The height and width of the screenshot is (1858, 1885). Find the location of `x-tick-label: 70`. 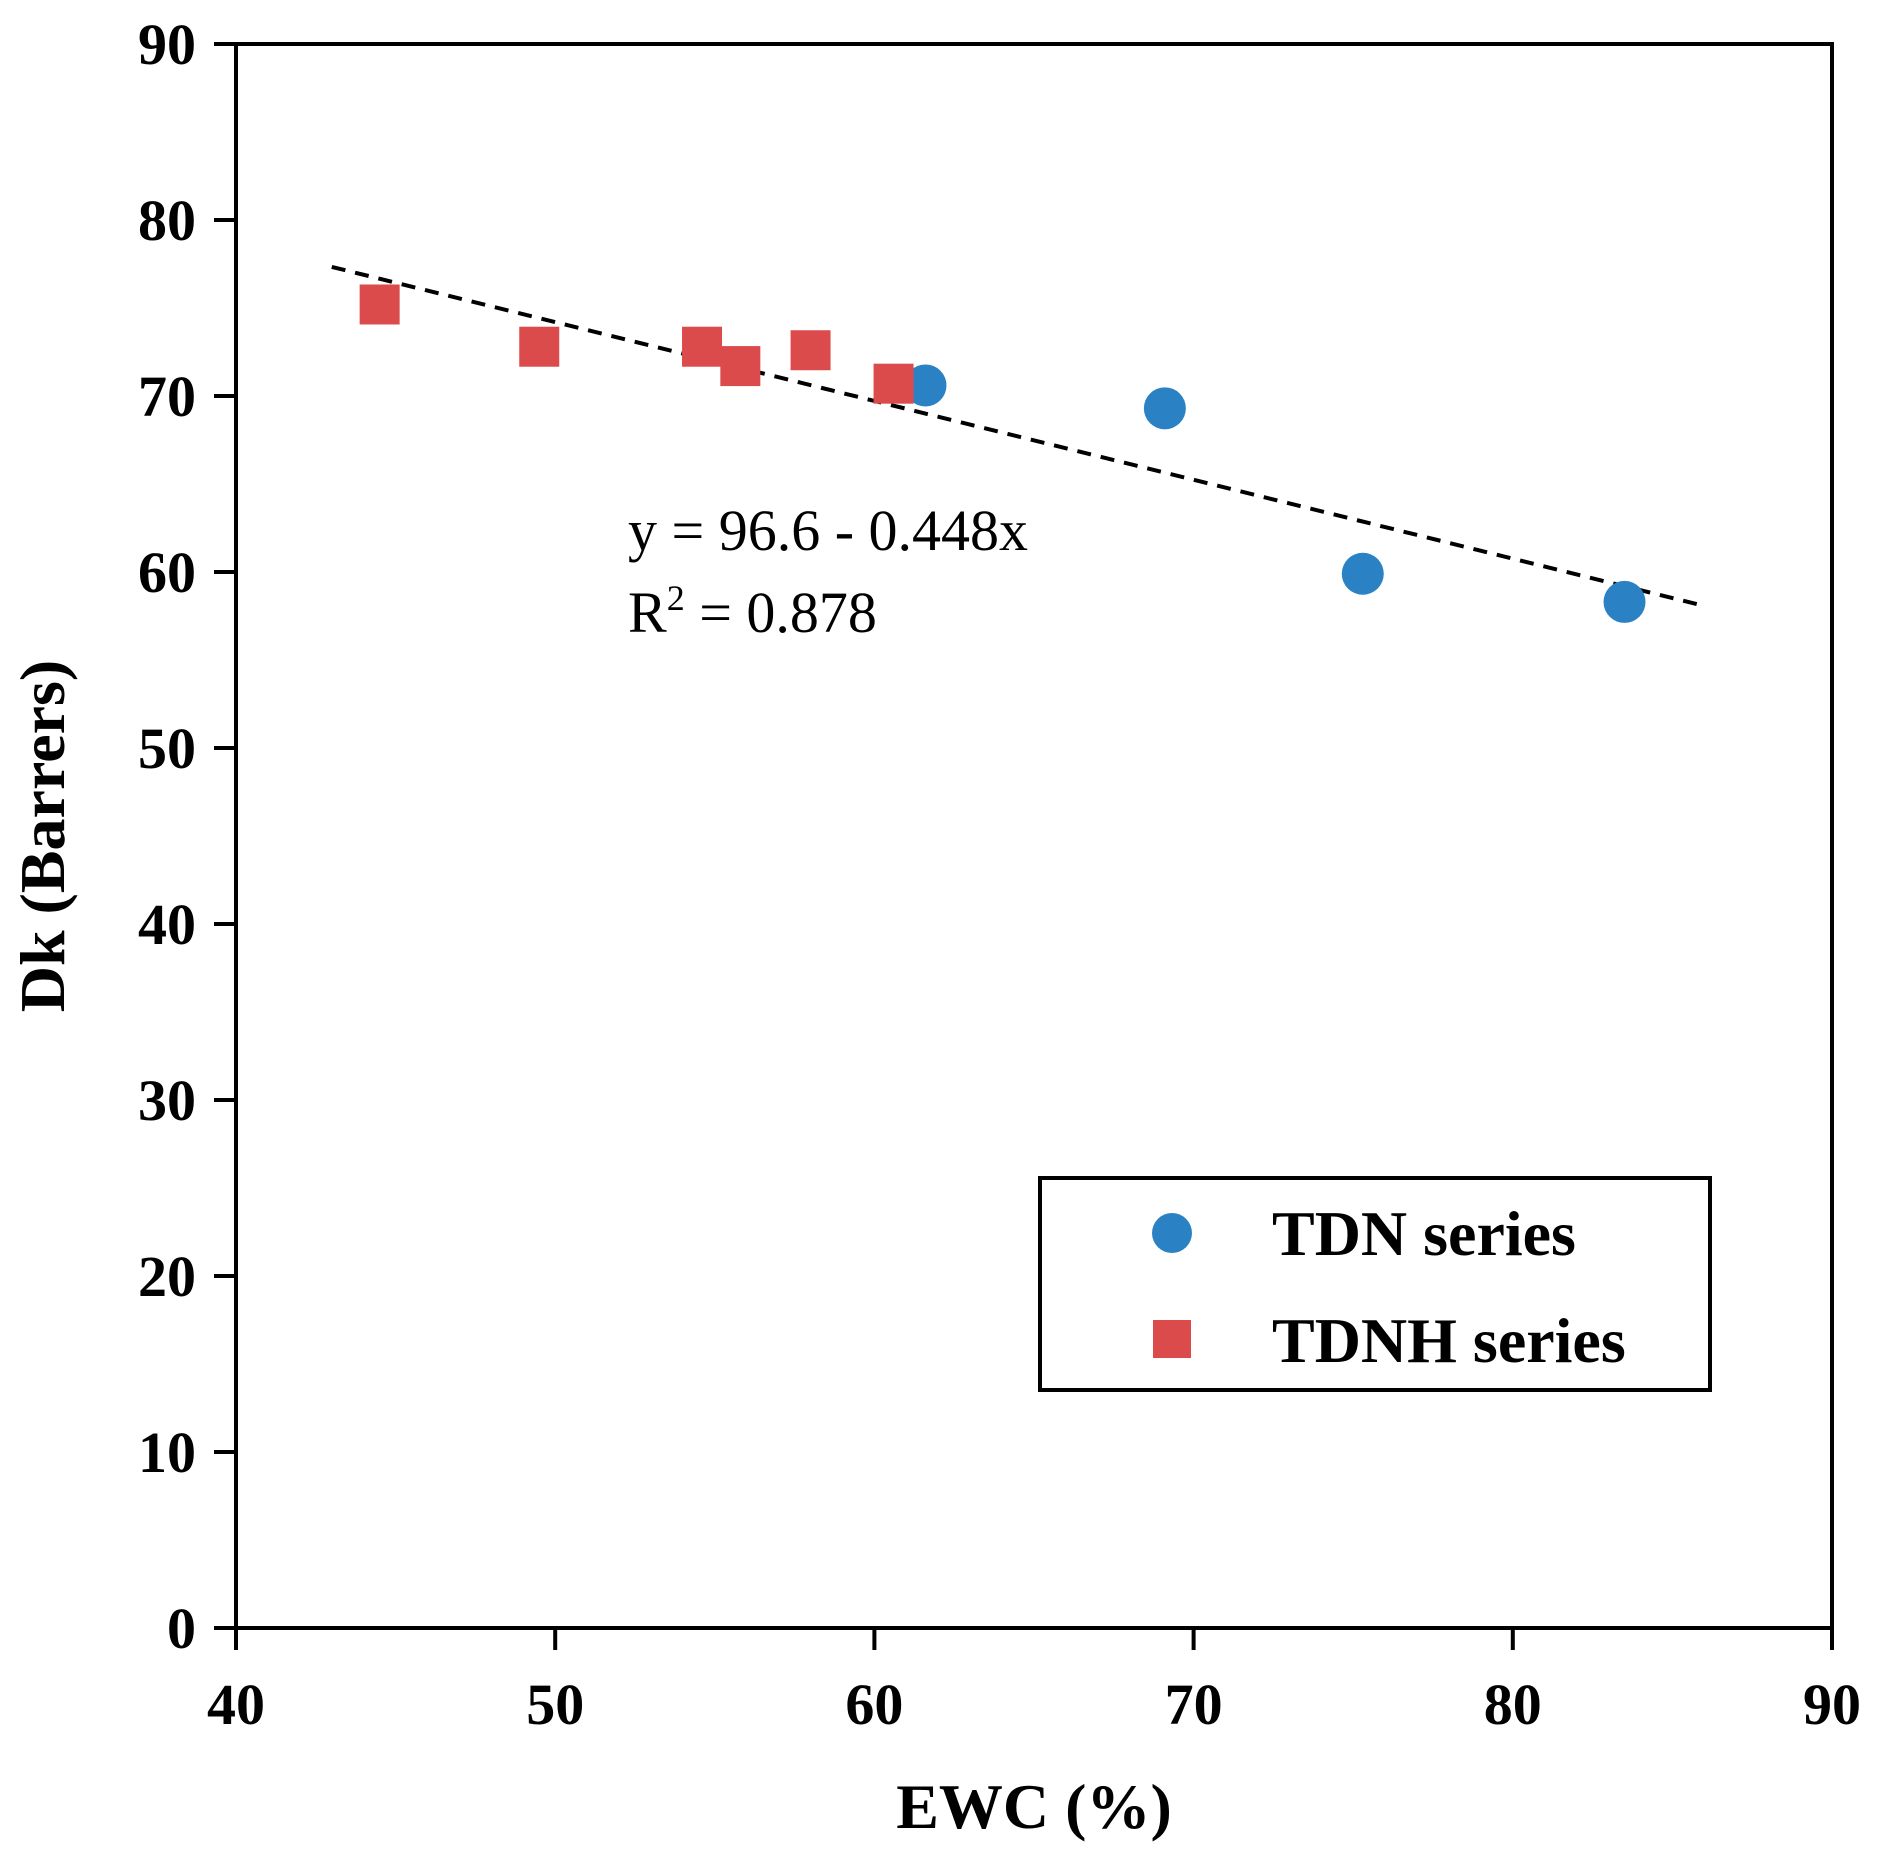

x-tick-label: 70 is located at coordinates (1194, 1704).